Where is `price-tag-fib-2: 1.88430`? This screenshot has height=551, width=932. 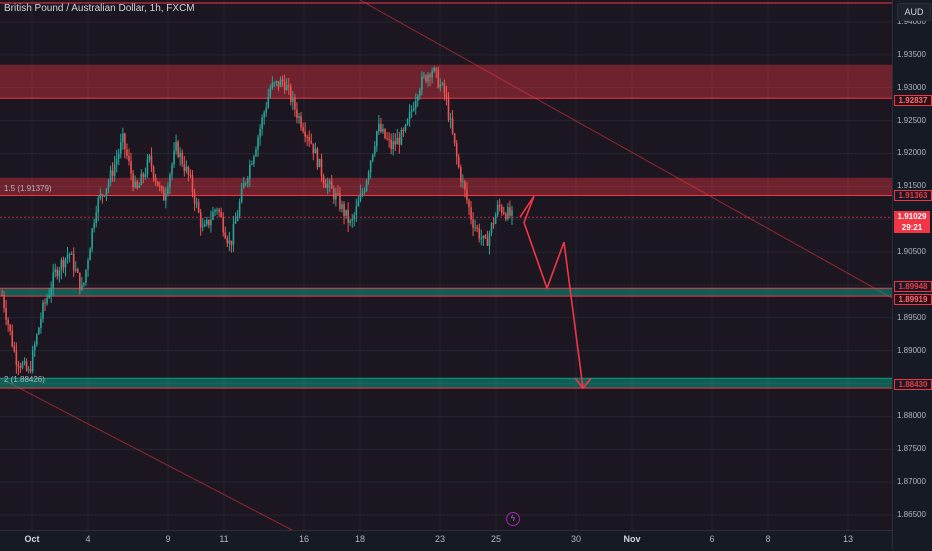 price-tag-fib-2: 1.88430 is located at coordinates (913, 384).